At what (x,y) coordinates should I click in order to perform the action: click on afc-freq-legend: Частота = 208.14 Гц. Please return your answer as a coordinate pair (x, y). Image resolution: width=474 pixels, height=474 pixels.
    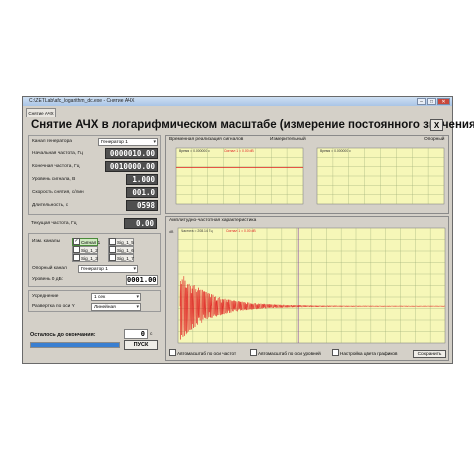
    Looking at the image, I should click on (197, 231).